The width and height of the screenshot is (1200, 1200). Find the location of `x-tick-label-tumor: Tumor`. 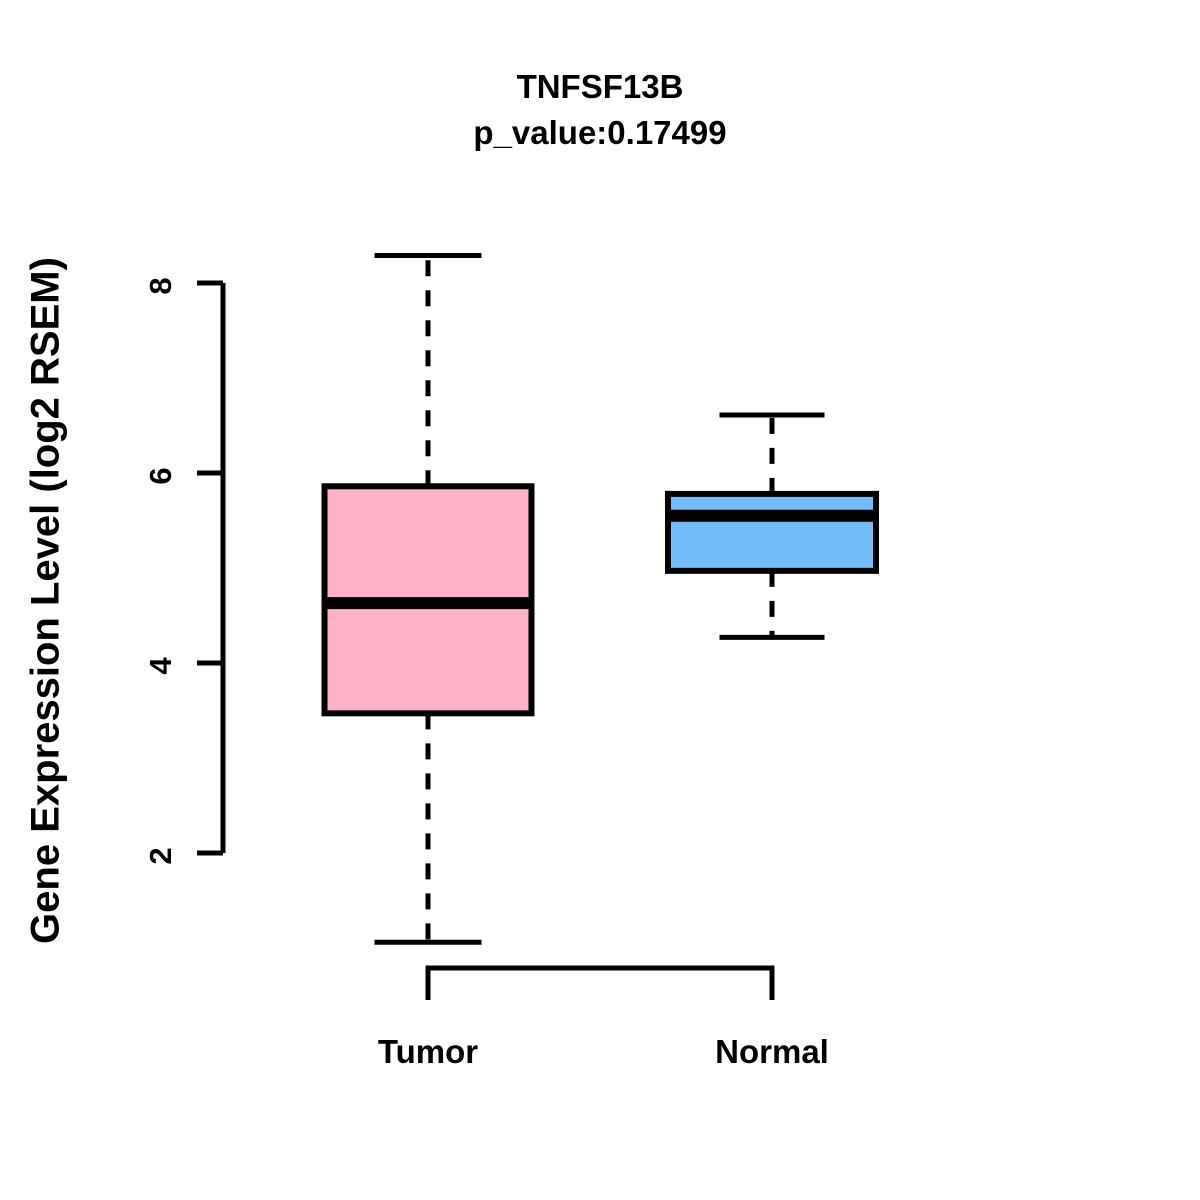

x-tick-label-tumor: Tumor is located at coordinates (428, 1051).